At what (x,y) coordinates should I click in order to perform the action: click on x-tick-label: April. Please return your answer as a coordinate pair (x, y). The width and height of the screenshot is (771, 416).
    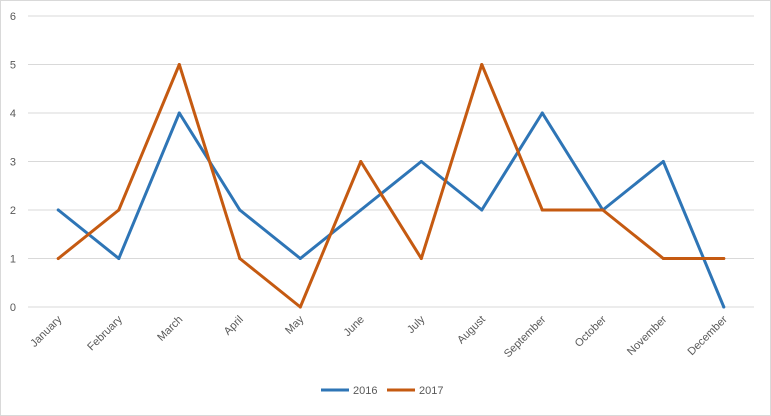
    Looking at the image, I should click on (234, 326).